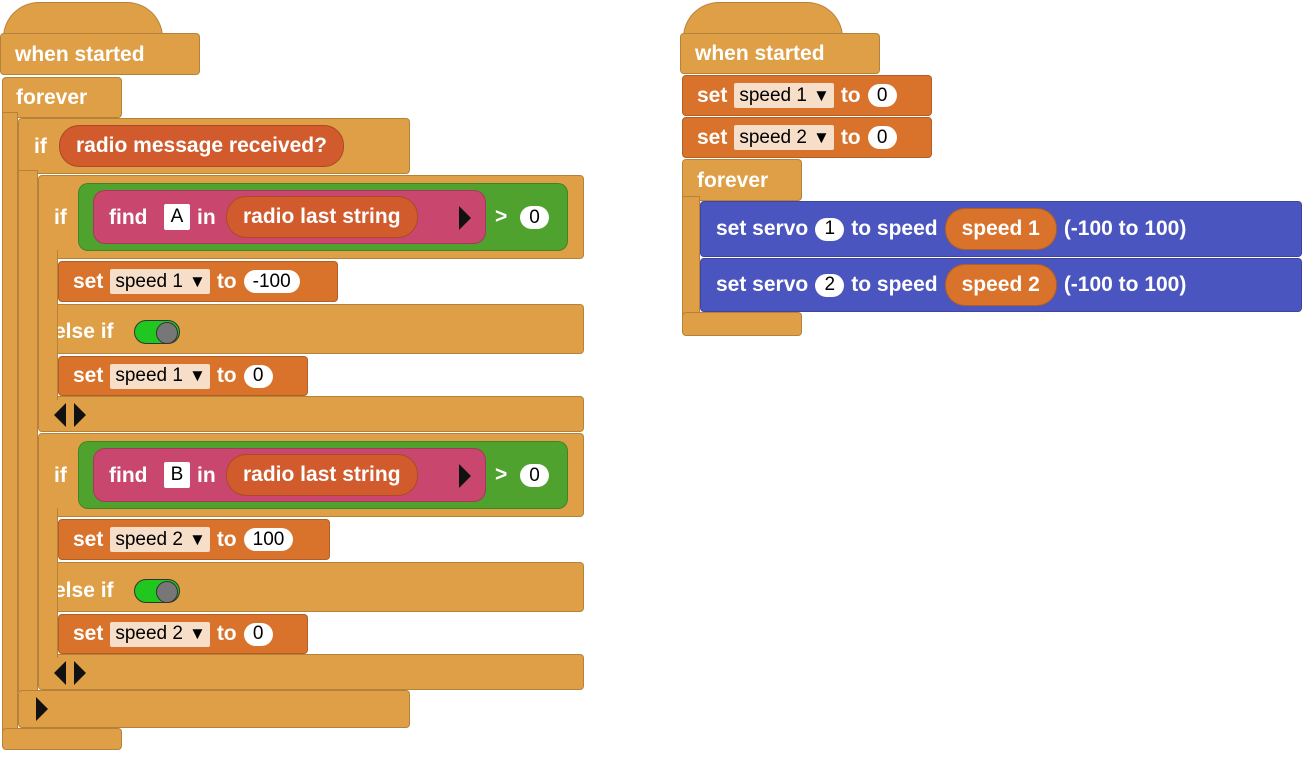 The image size is (1303, 757). What do you see at coordinates (830, 285) in the screenshot?
I see `servo-port: 2` at bounding box center [830, 285].